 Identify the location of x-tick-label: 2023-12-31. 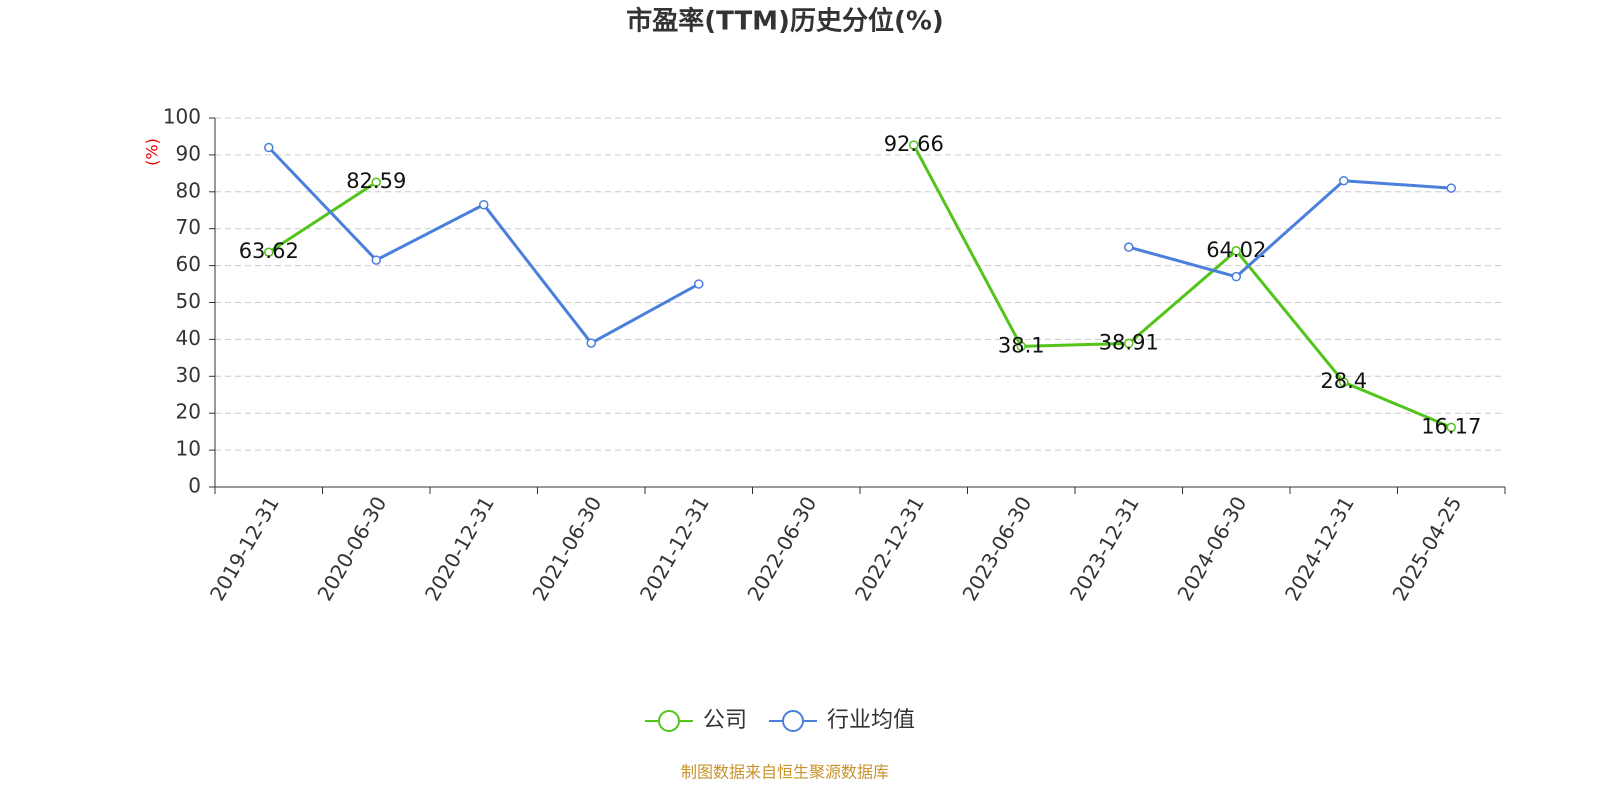
(1104, 548).